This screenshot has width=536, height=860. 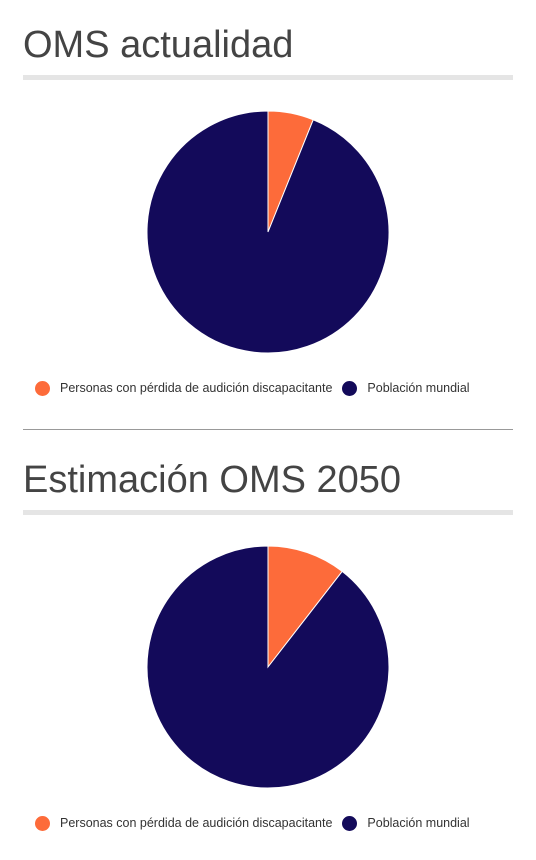 I want to click on pie-slice-hearing-loss, so click(x=305, y=607).